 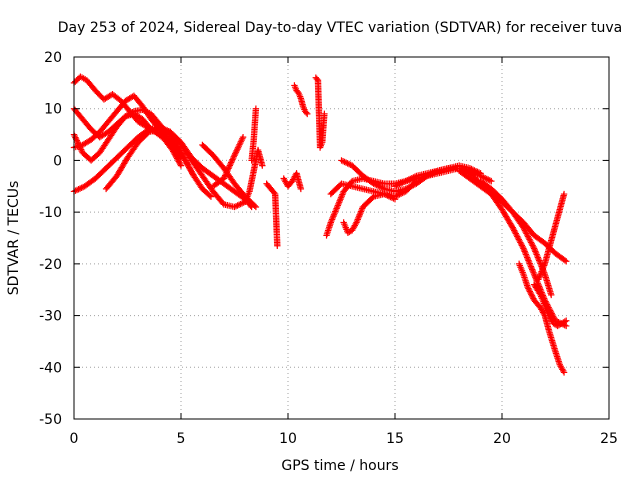 What do you see at coordinates (50, 265) in the screenshot?
I see `y-tick-label: -20` at bounding box center [50, 265].